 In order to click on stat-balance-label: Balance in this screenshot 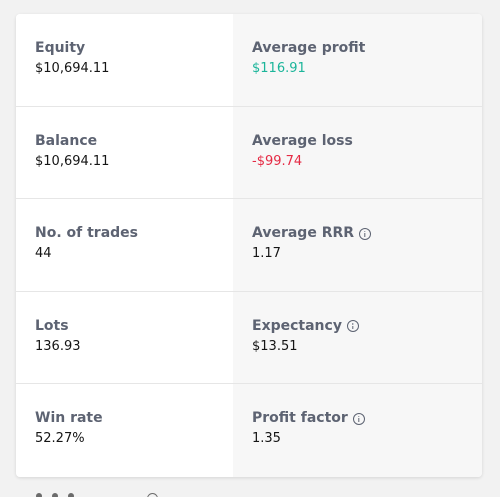, I will do `click(66, 140)`.